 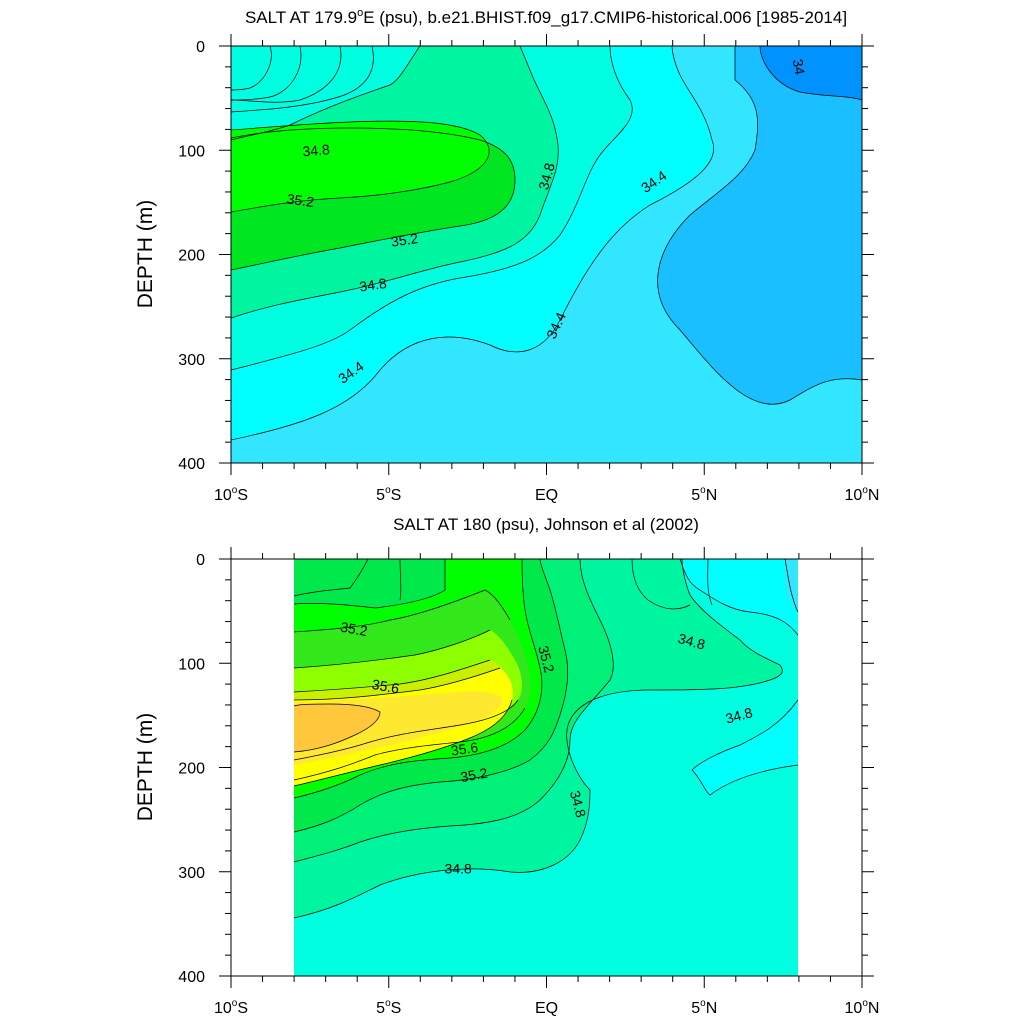 What do you see at coordinates (739, 597) in the screenshot?
I see `band-lt-34.7-north` at bounding box center [739, 597].